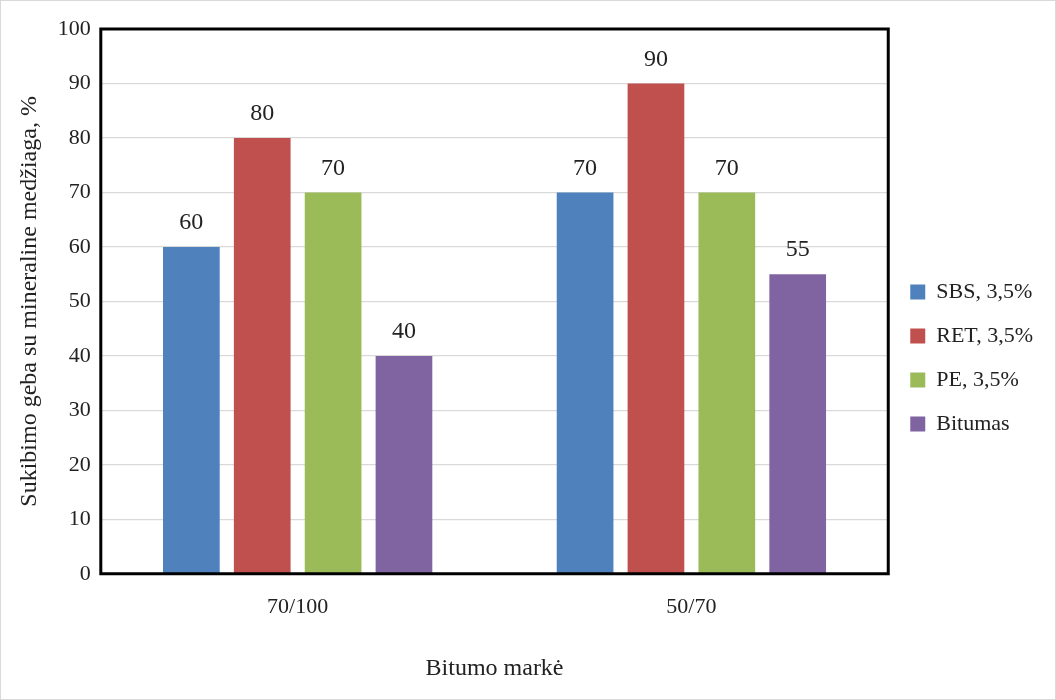 The height and width of the screenshot is (700, 1056). Describe the element at coordinates (298, 605) in the screenshot. I see `x-tick-label: 70/100` at that location.